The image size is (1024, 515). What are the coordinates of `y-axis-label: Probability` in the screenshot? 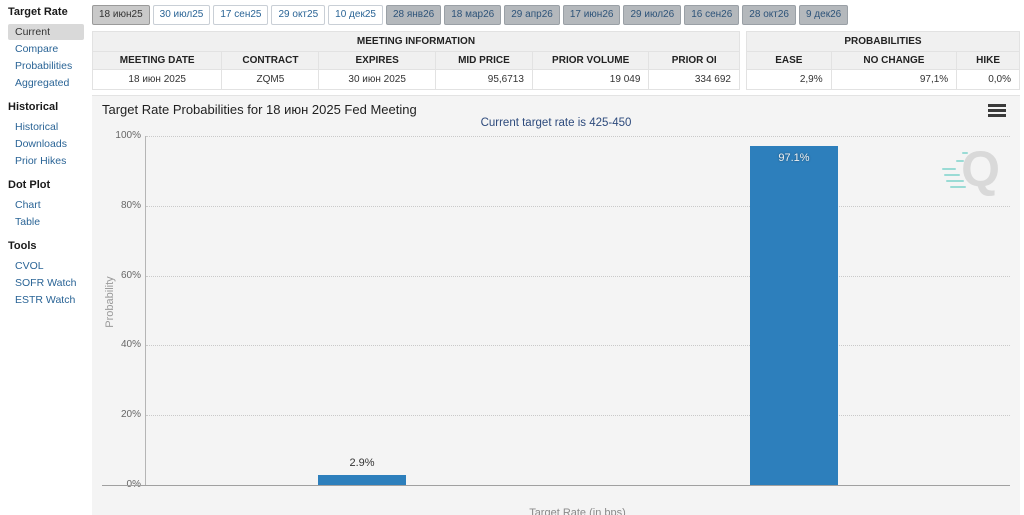 It's located at (110, 302).